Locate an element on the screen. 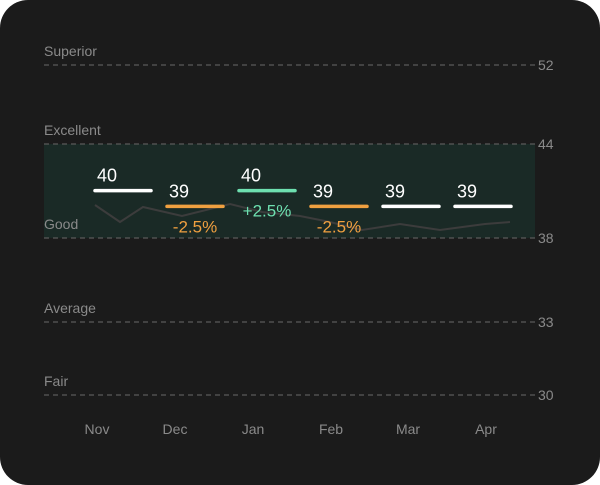 This screenshot has height=485, width=600. trend-line is located at coordinates (302, 217).